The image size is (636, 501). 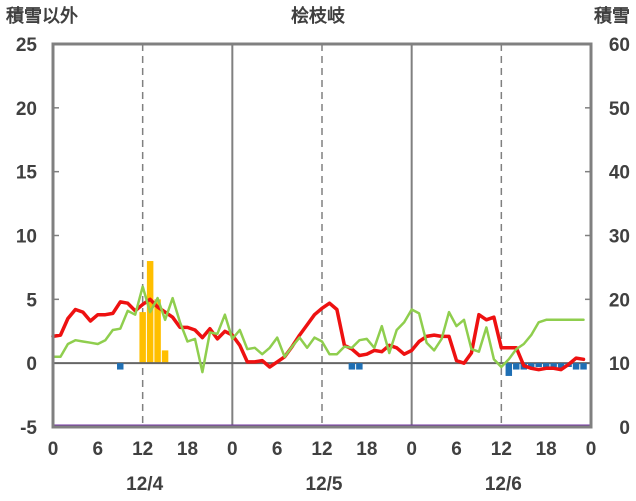 What do you see at coordinates (318, 334) in the screenshot?
I see `red-line-series` at bounding box center [318, 334].